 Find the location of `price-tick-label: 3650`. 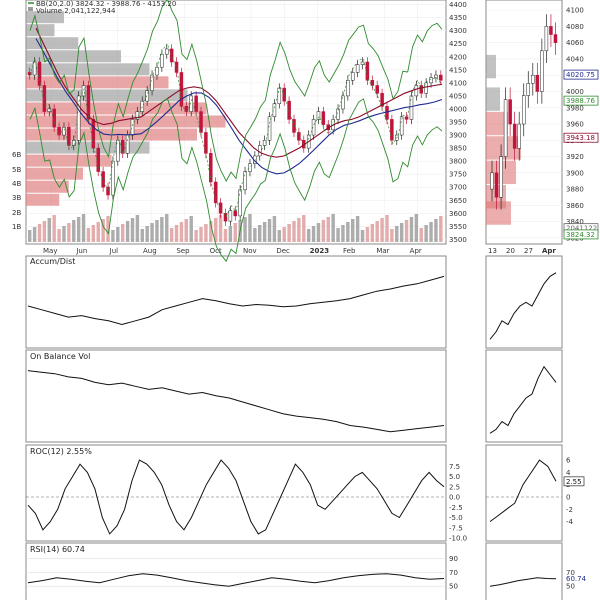

price-tick-label: 3650 is located at coordinates (458, 201).